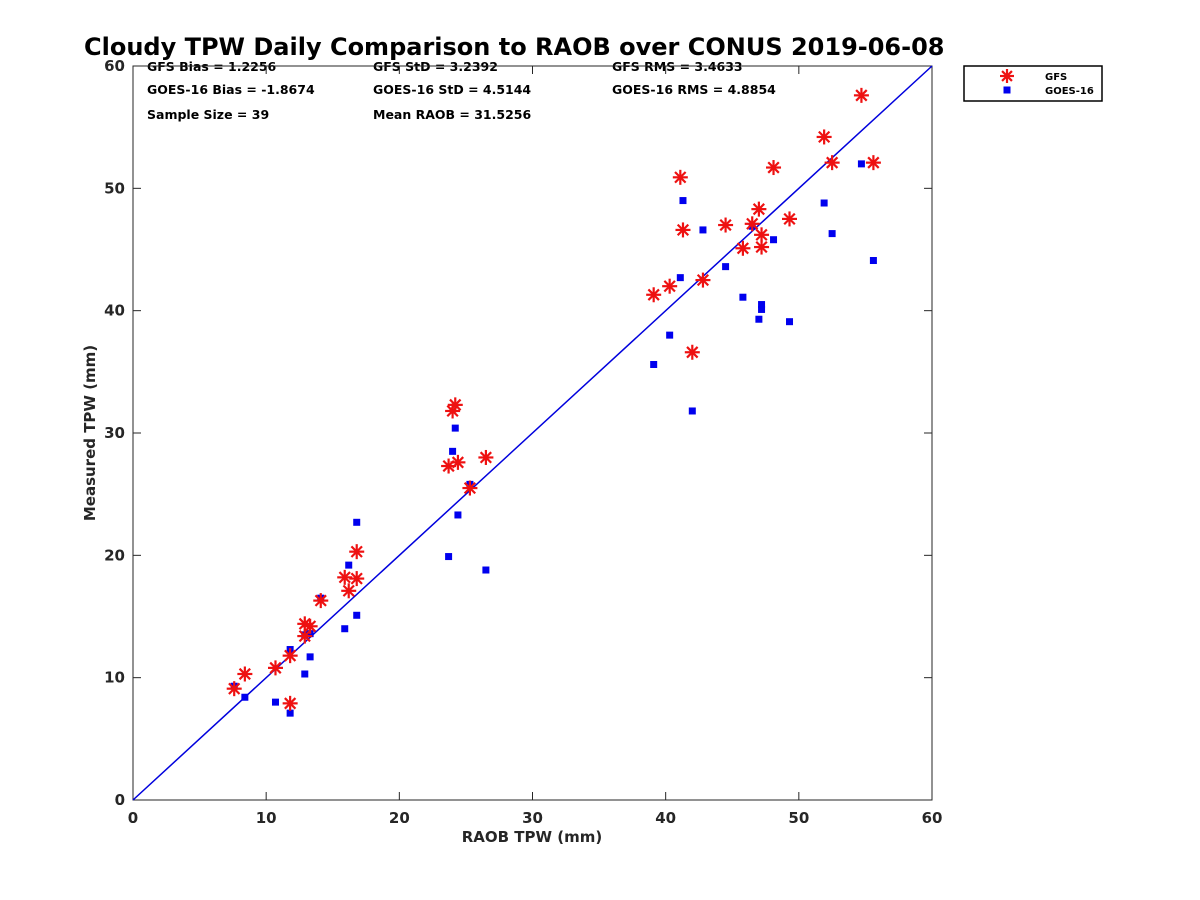 The height and width of the screenshot is (900, 1200). I want to click on legend-label: GFS, so click(1056, 77).